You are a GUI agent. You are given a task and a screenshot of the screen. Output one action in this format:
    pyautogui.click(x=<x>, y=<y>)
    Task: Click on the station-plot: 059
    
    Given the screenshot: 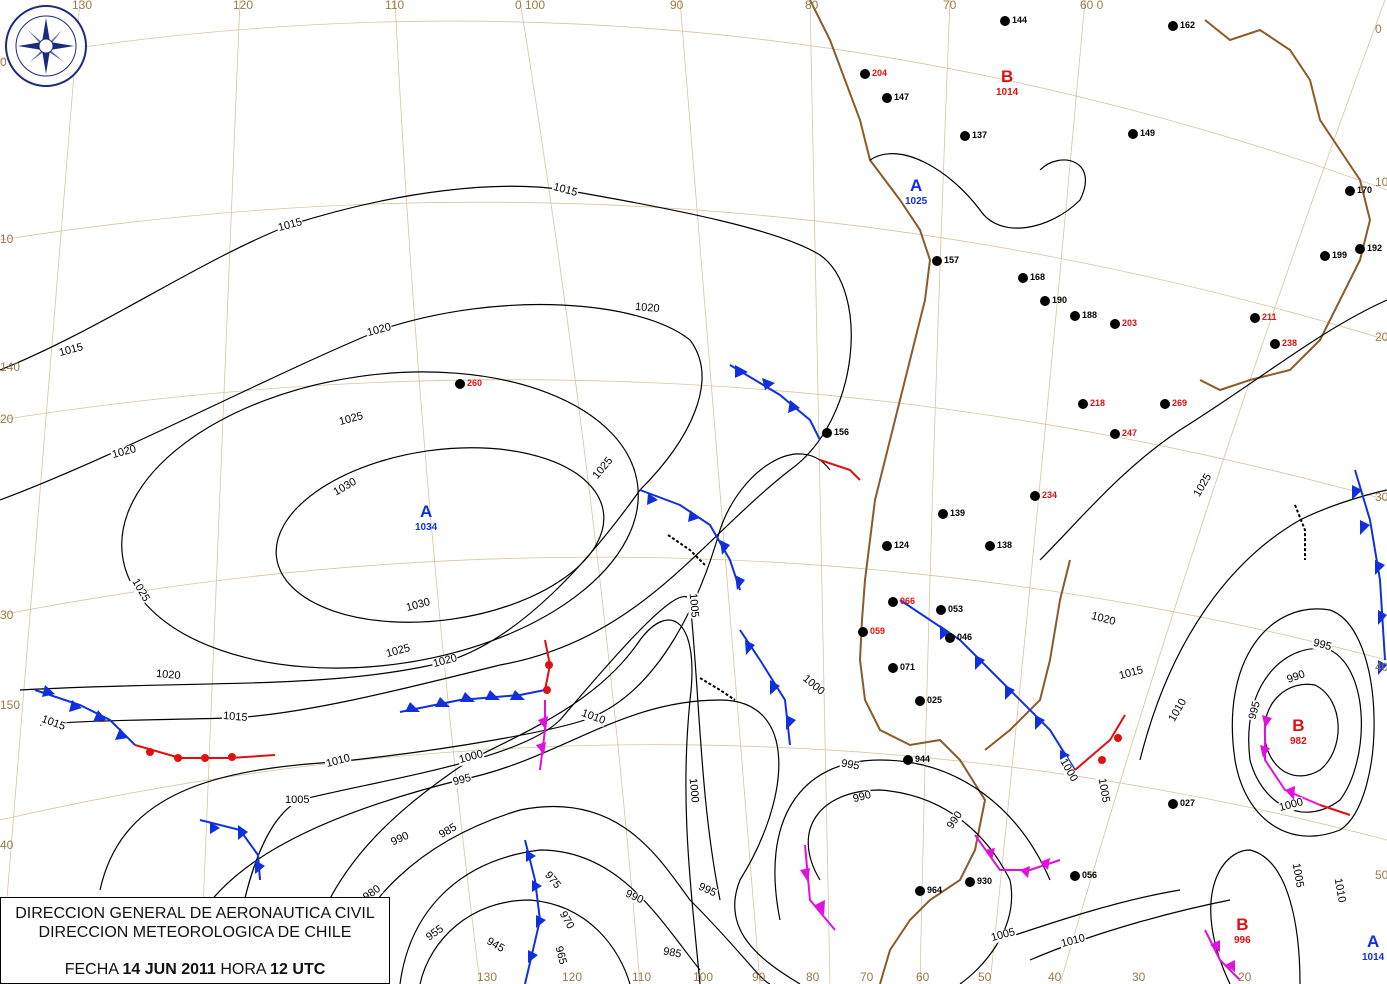 What is the action you would take?
    pyautogui.click(x=871, y=631)
    